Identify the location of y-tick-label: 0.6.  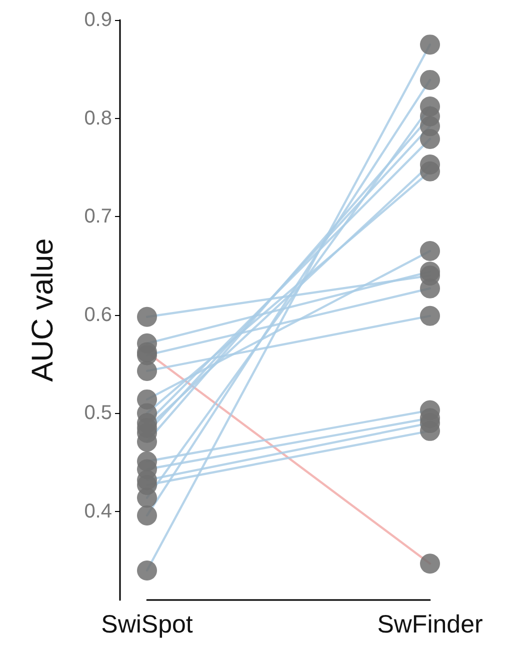
(98, 315).